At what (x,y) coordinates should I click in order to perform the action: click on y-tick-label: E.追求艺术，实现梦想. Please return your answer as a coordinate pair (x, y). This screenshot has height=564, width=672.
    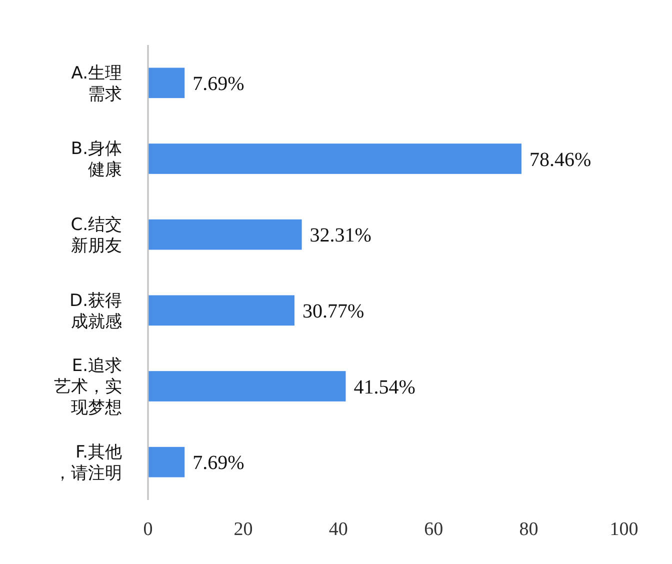
    Looking at the image, I should click on (88, 387).